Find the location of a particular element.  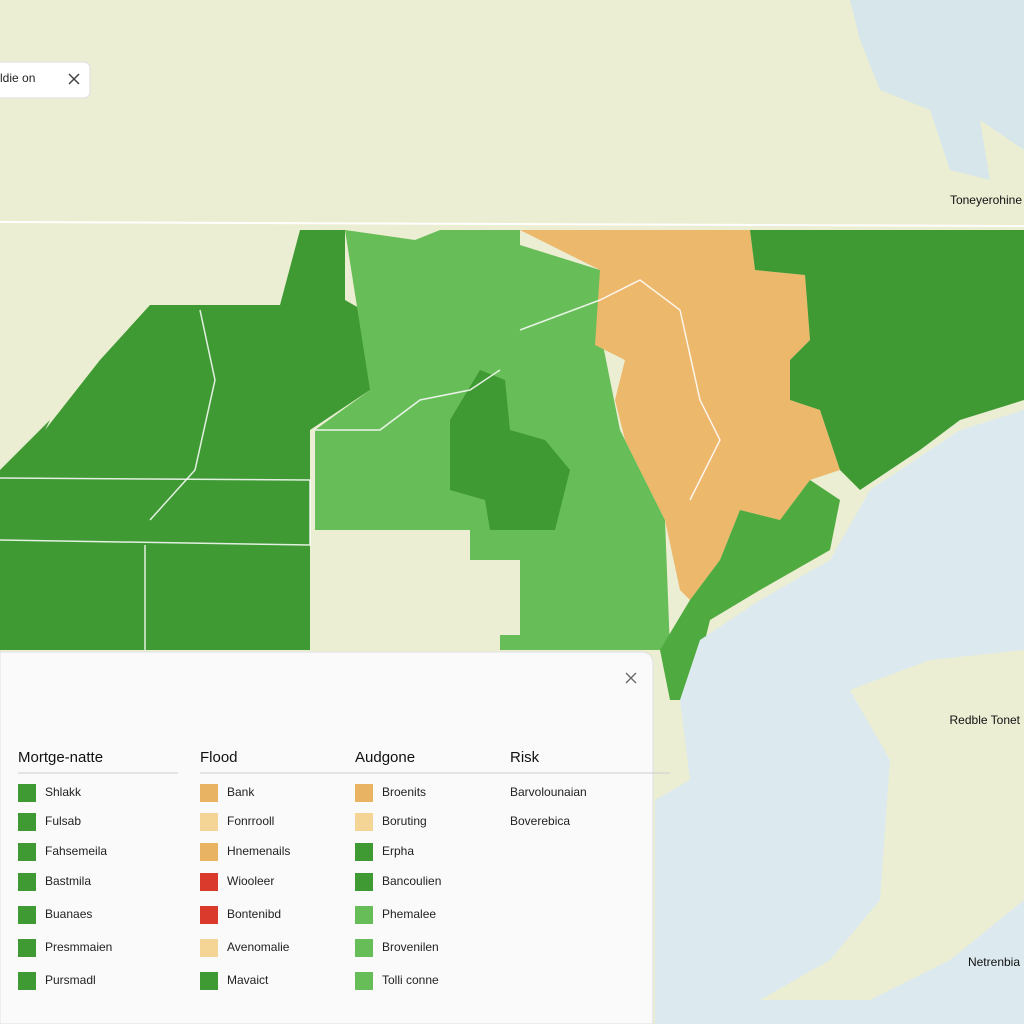

legend-item: Brovenilen is located at coordinates (410, 947).